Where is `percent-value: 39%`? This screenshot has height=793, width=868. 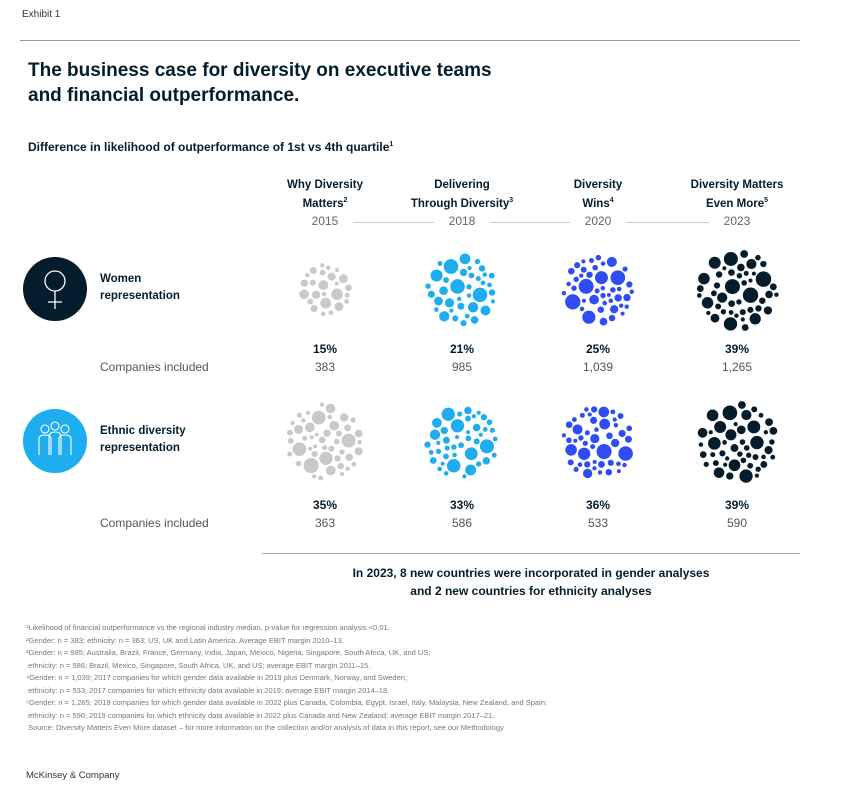 percent-value: 39% is located at coordinates (737, 349).